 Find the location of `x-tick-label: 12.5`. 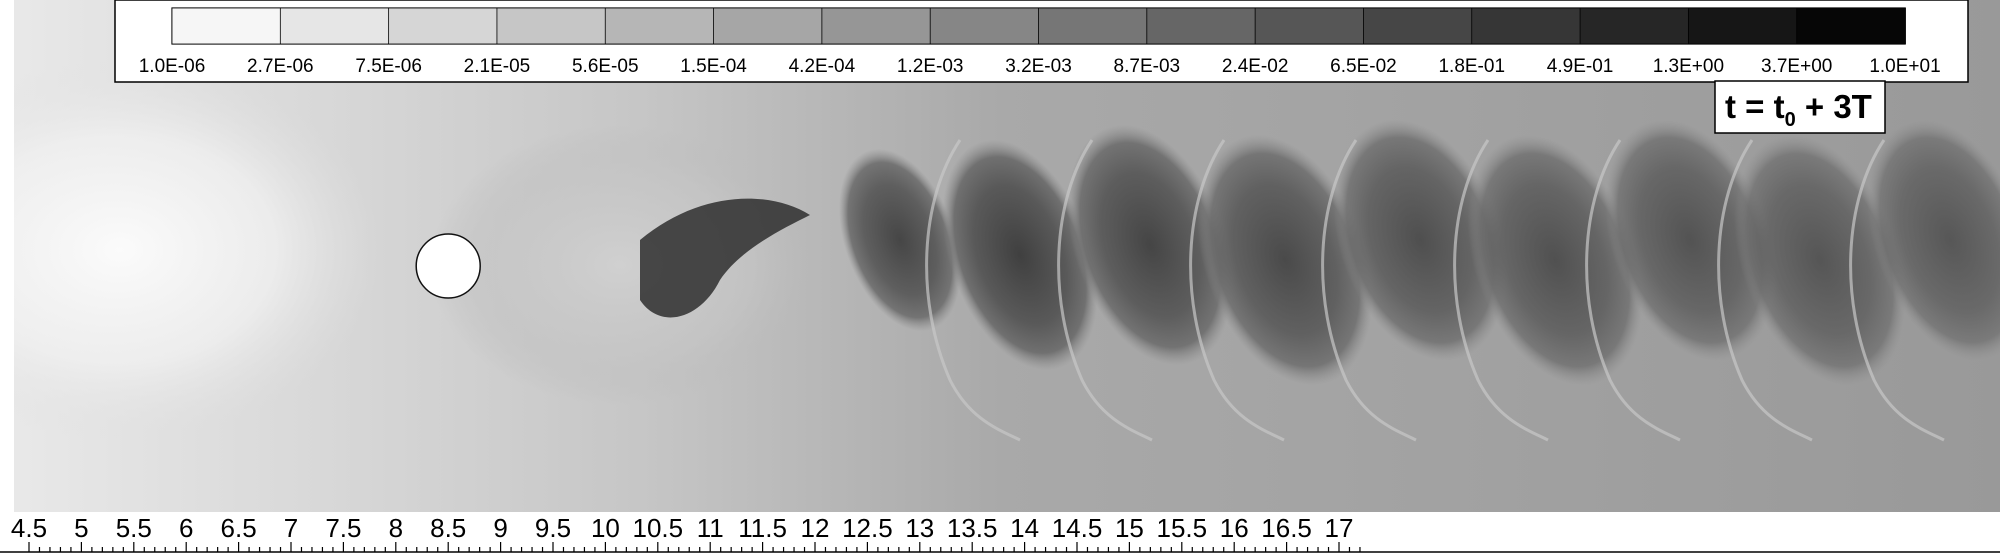

x-tick-label: 12.5 is located at coordinates (867, 528).